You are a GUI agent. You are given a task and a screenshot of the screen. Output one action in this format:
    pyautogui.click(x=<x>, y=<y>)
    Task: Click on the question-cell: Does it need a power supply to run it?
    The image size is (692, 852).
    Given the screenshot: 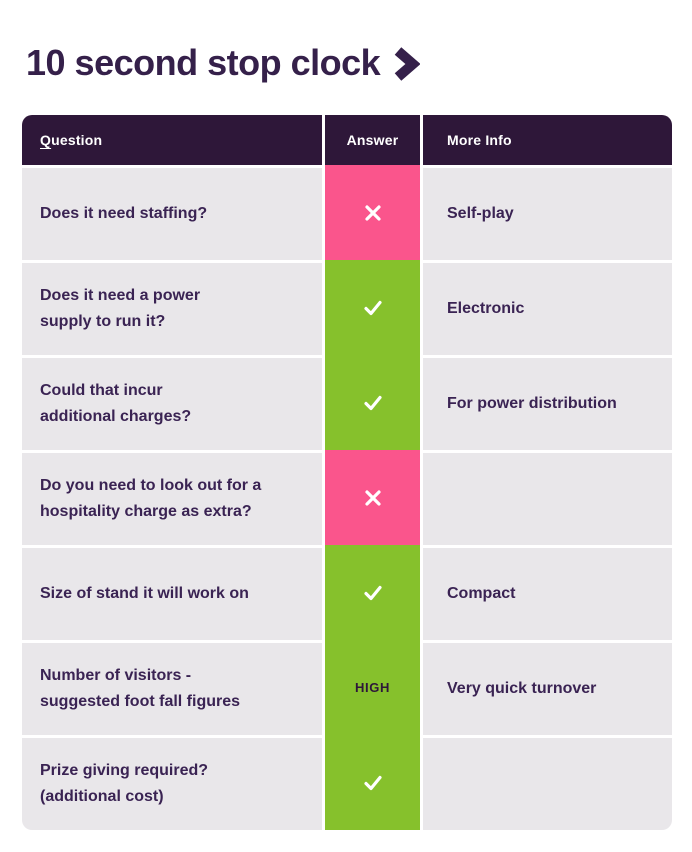 What is the action you would take?
    pyautogui.click(x=172, y=307)
    